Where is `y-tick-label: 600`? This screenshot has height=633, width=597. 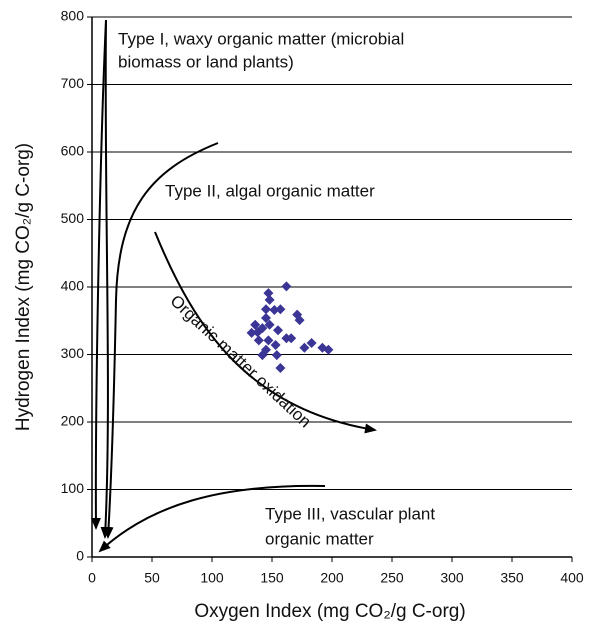
y-tick-label: 600 is located at coordinates (73, 151).